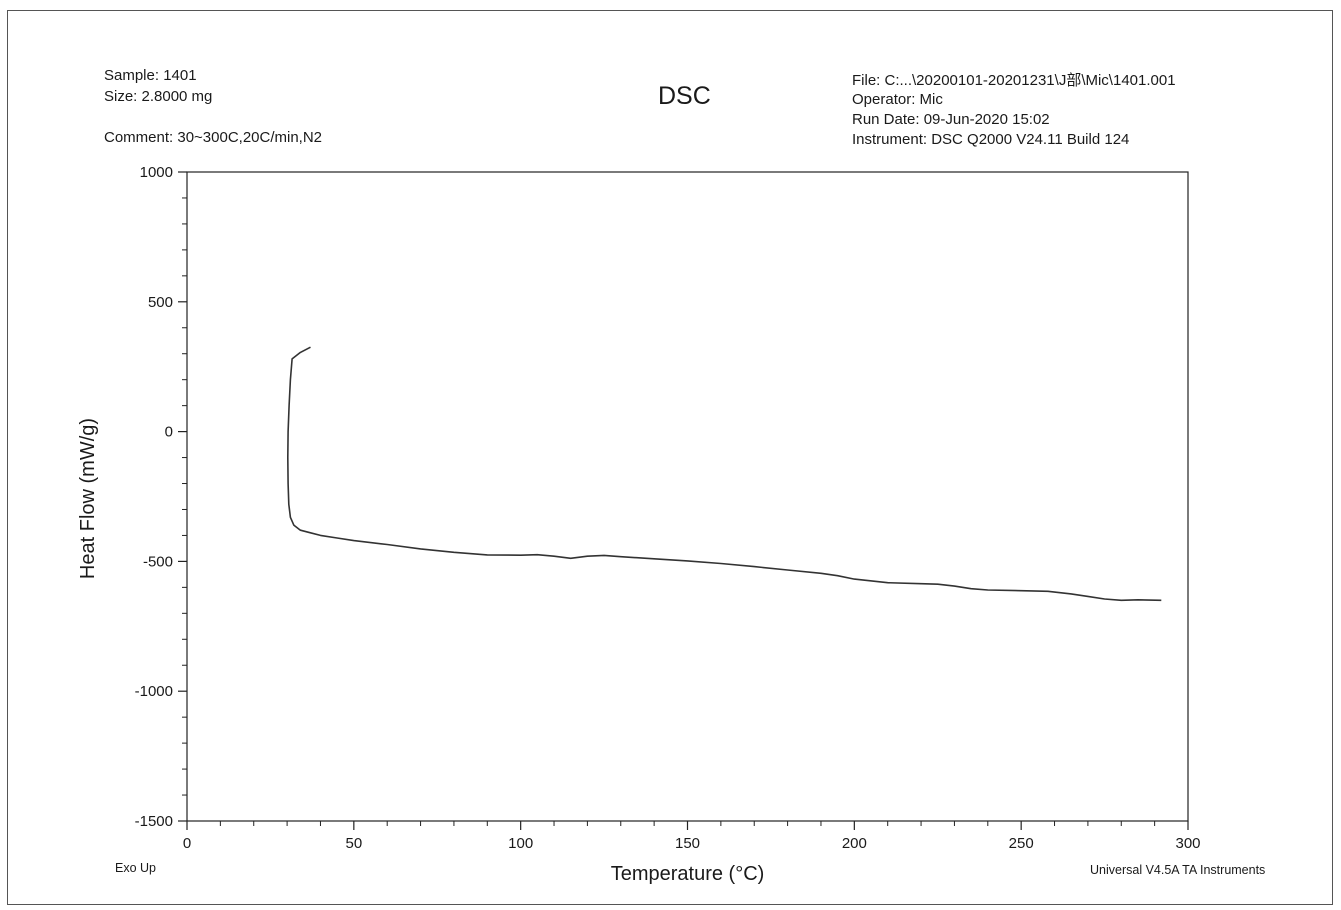 Image resolution: width=1341 pixels, height=910 pixels. What do you see at coordinates (1187, 843) in the screenshot?
I see `x-tick-label: 300` at bounding box center [1187, 843].